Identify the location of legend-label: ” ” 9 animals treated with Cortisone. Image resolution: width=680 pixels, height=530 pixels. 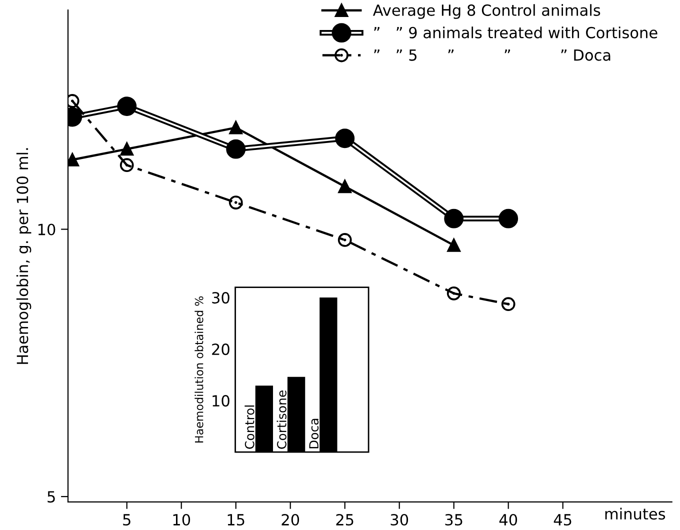
(516, 32).